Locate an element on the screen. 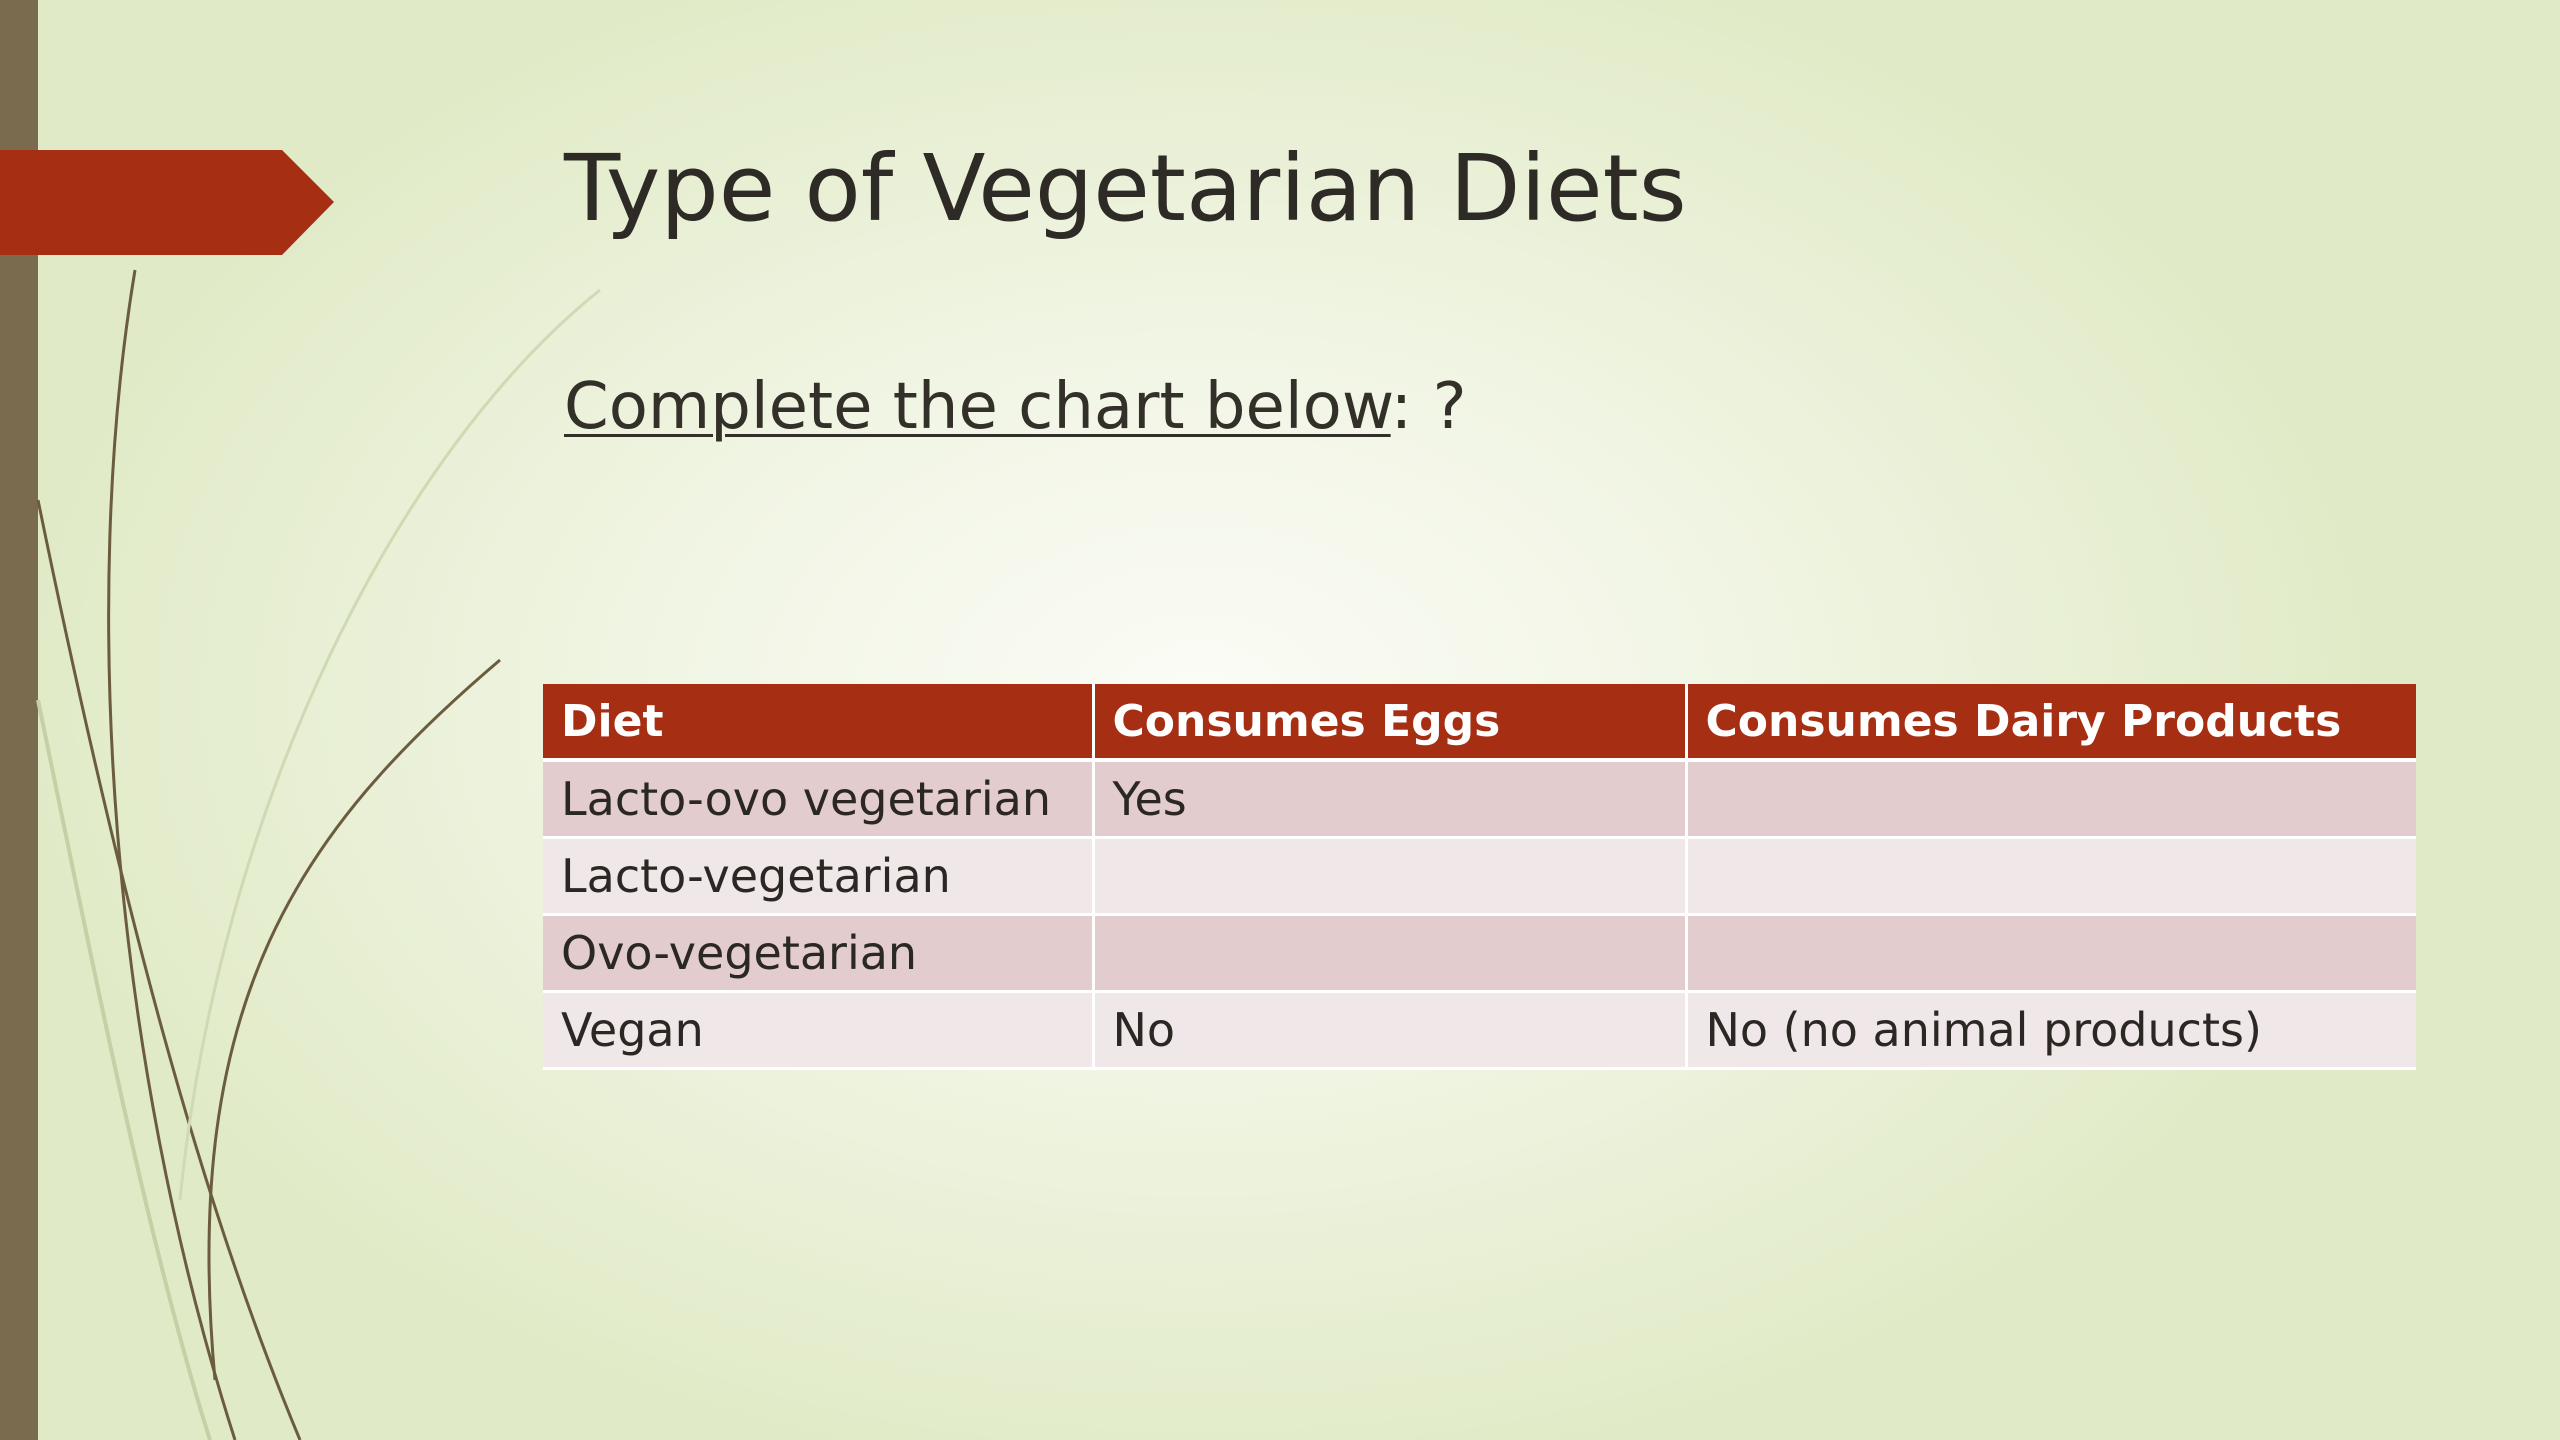 Image resolution: width=2560 pixels, height=1440 pixels. cell-eggs: Yes is located at coordinates (1390, 799).